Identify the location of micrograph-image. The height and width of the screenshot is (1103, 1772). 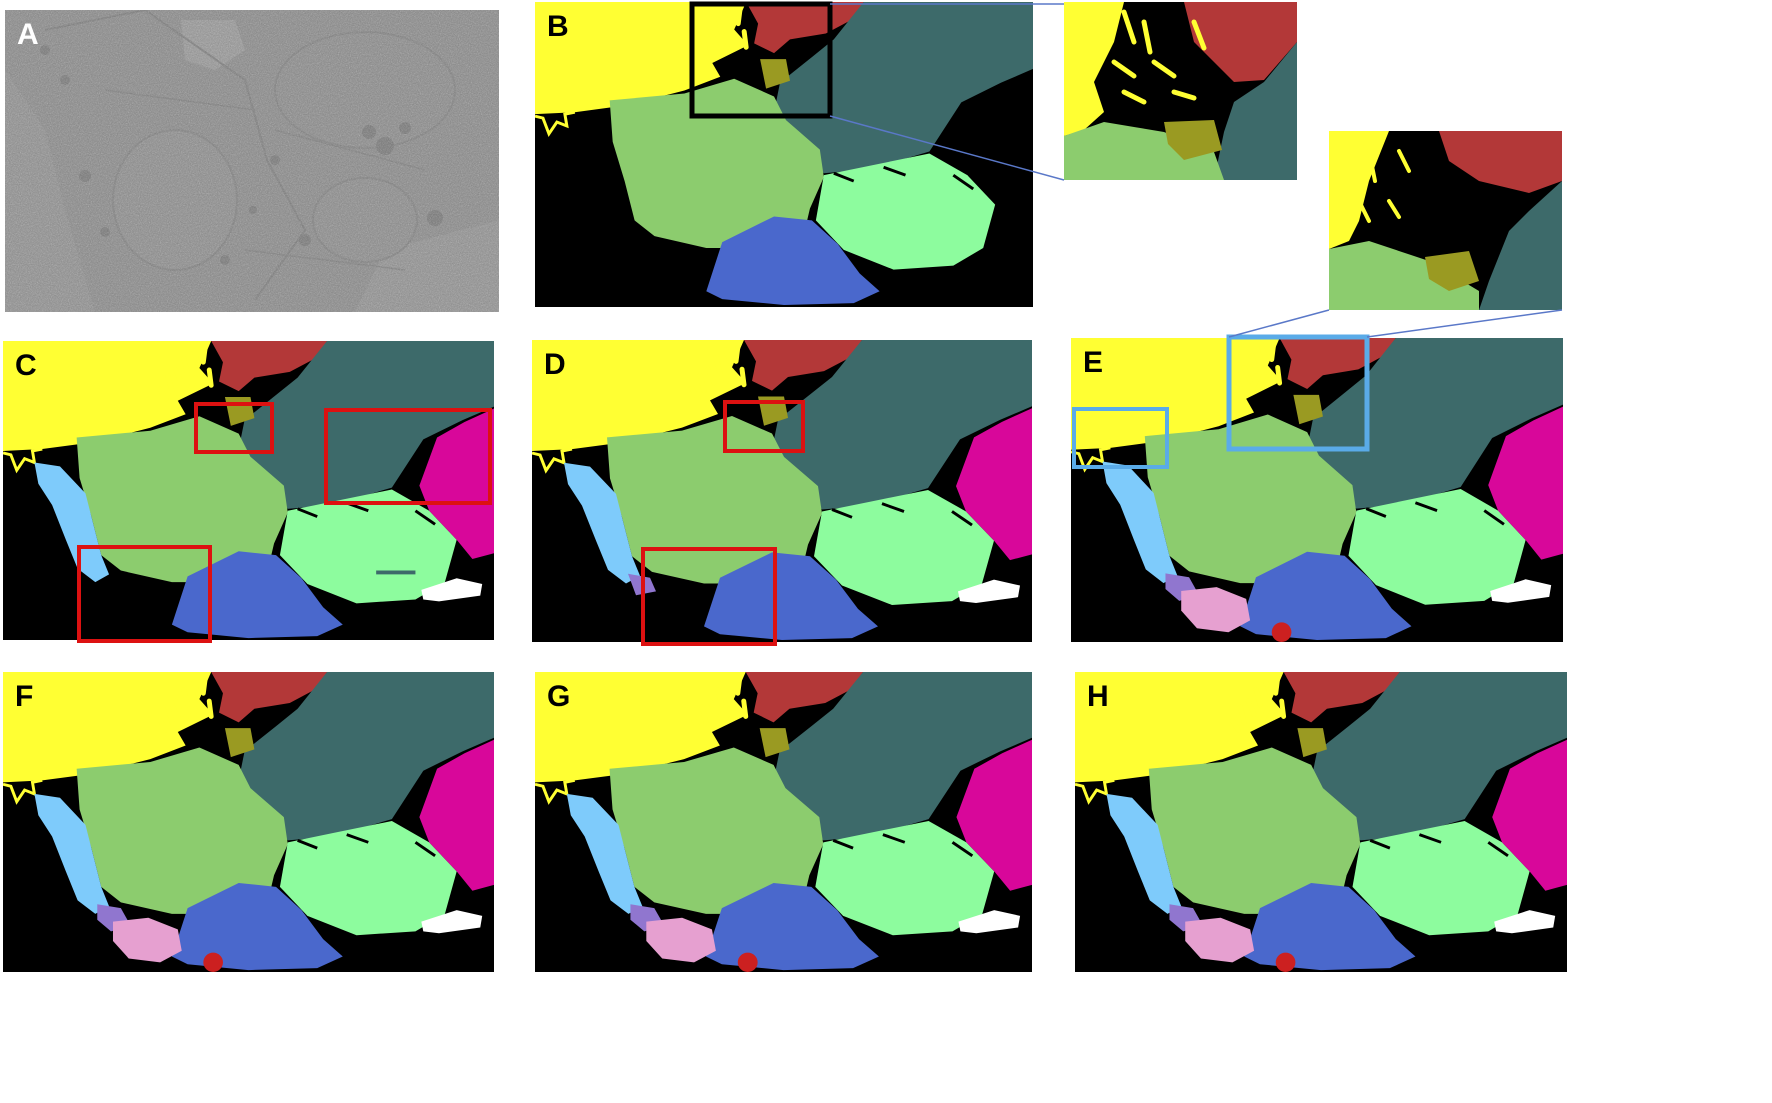
(252, 161).